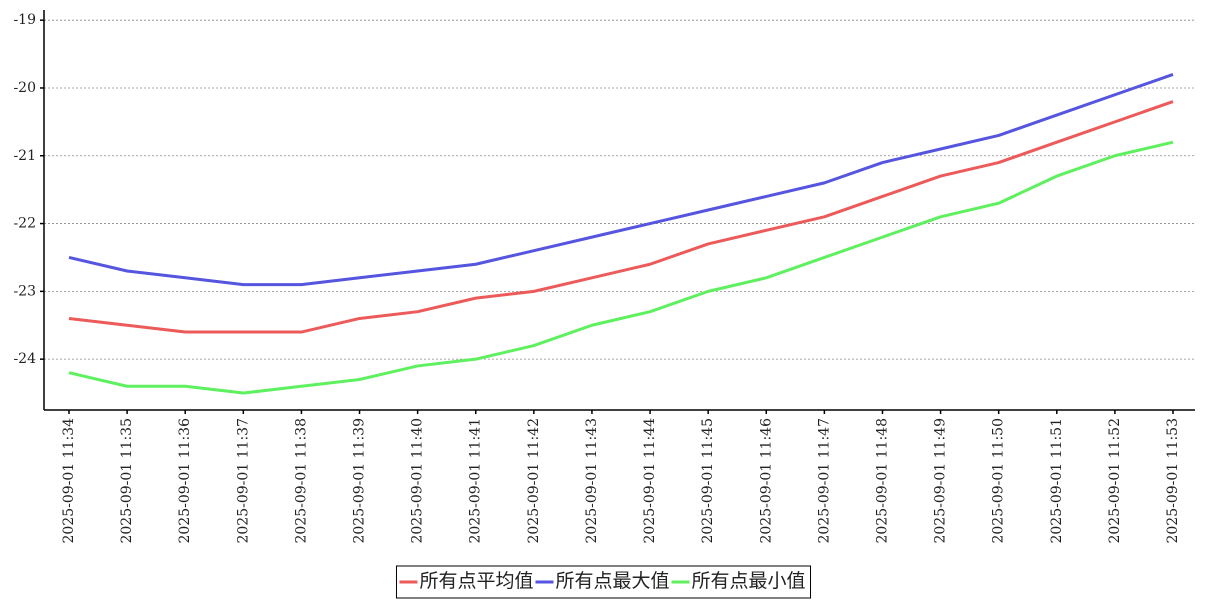 This screenshot has height=600, width=1207. Describe the element at coordinates (24, 359) in the screenshot. I see `y-tick-label: -24` at that location.